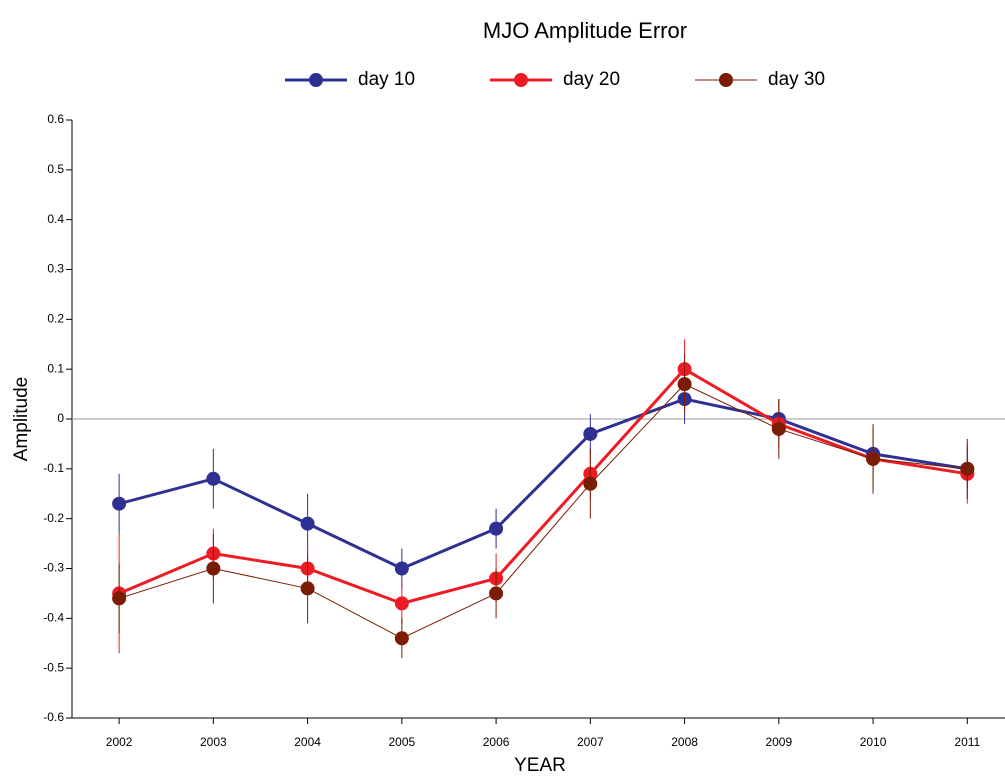 This screenshot has height=780, width=1005. What do you see at coordinates (53, 667) in the screenshot?
I see `y-tick-label: -0.5` at bounding box center [53, 667].